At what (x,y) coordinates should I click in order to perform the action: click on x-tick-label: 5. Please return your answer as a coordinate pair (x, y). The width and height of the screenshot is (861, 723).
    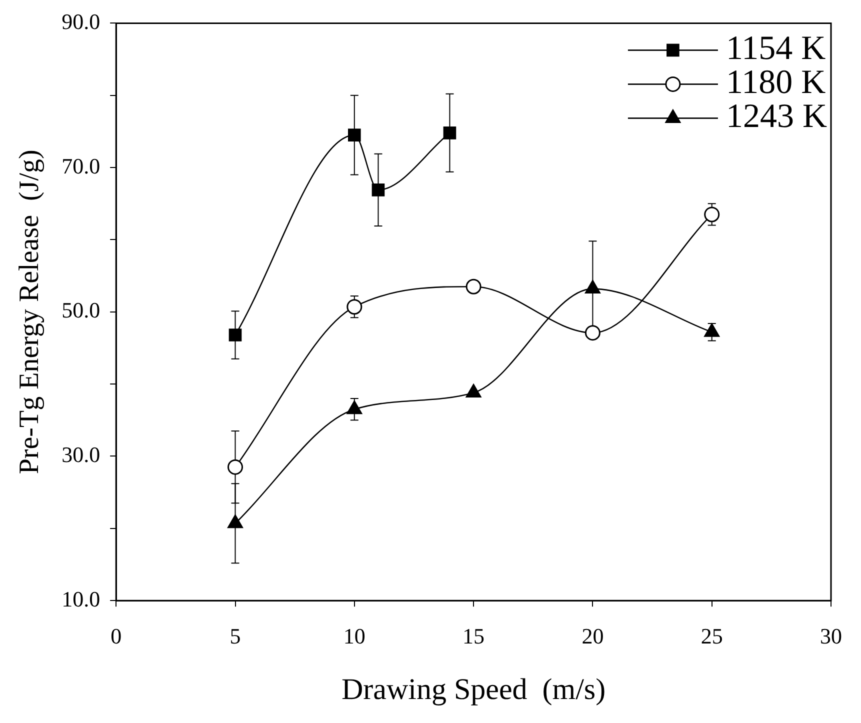
    Looking at the image, I should click on (235, 636).